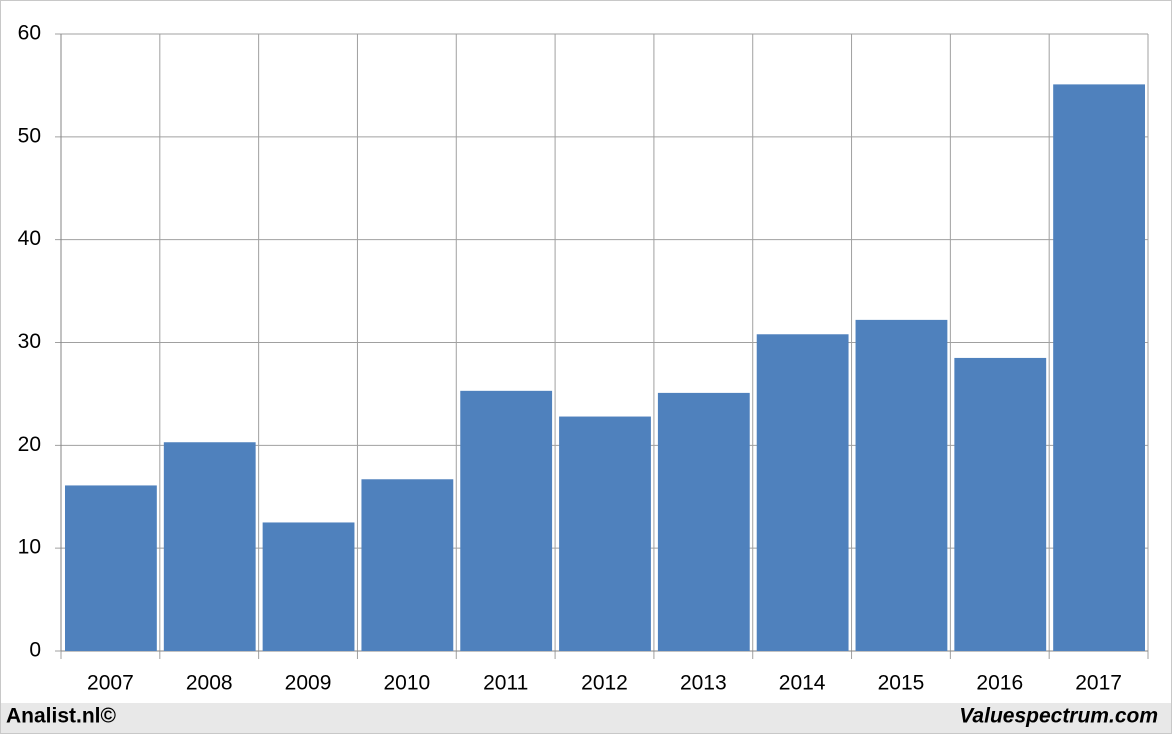  What do you see at coordinates (999, 683) in the screenshot?
I see `x-tick-label: 2016` at bounding box center [999, 683].